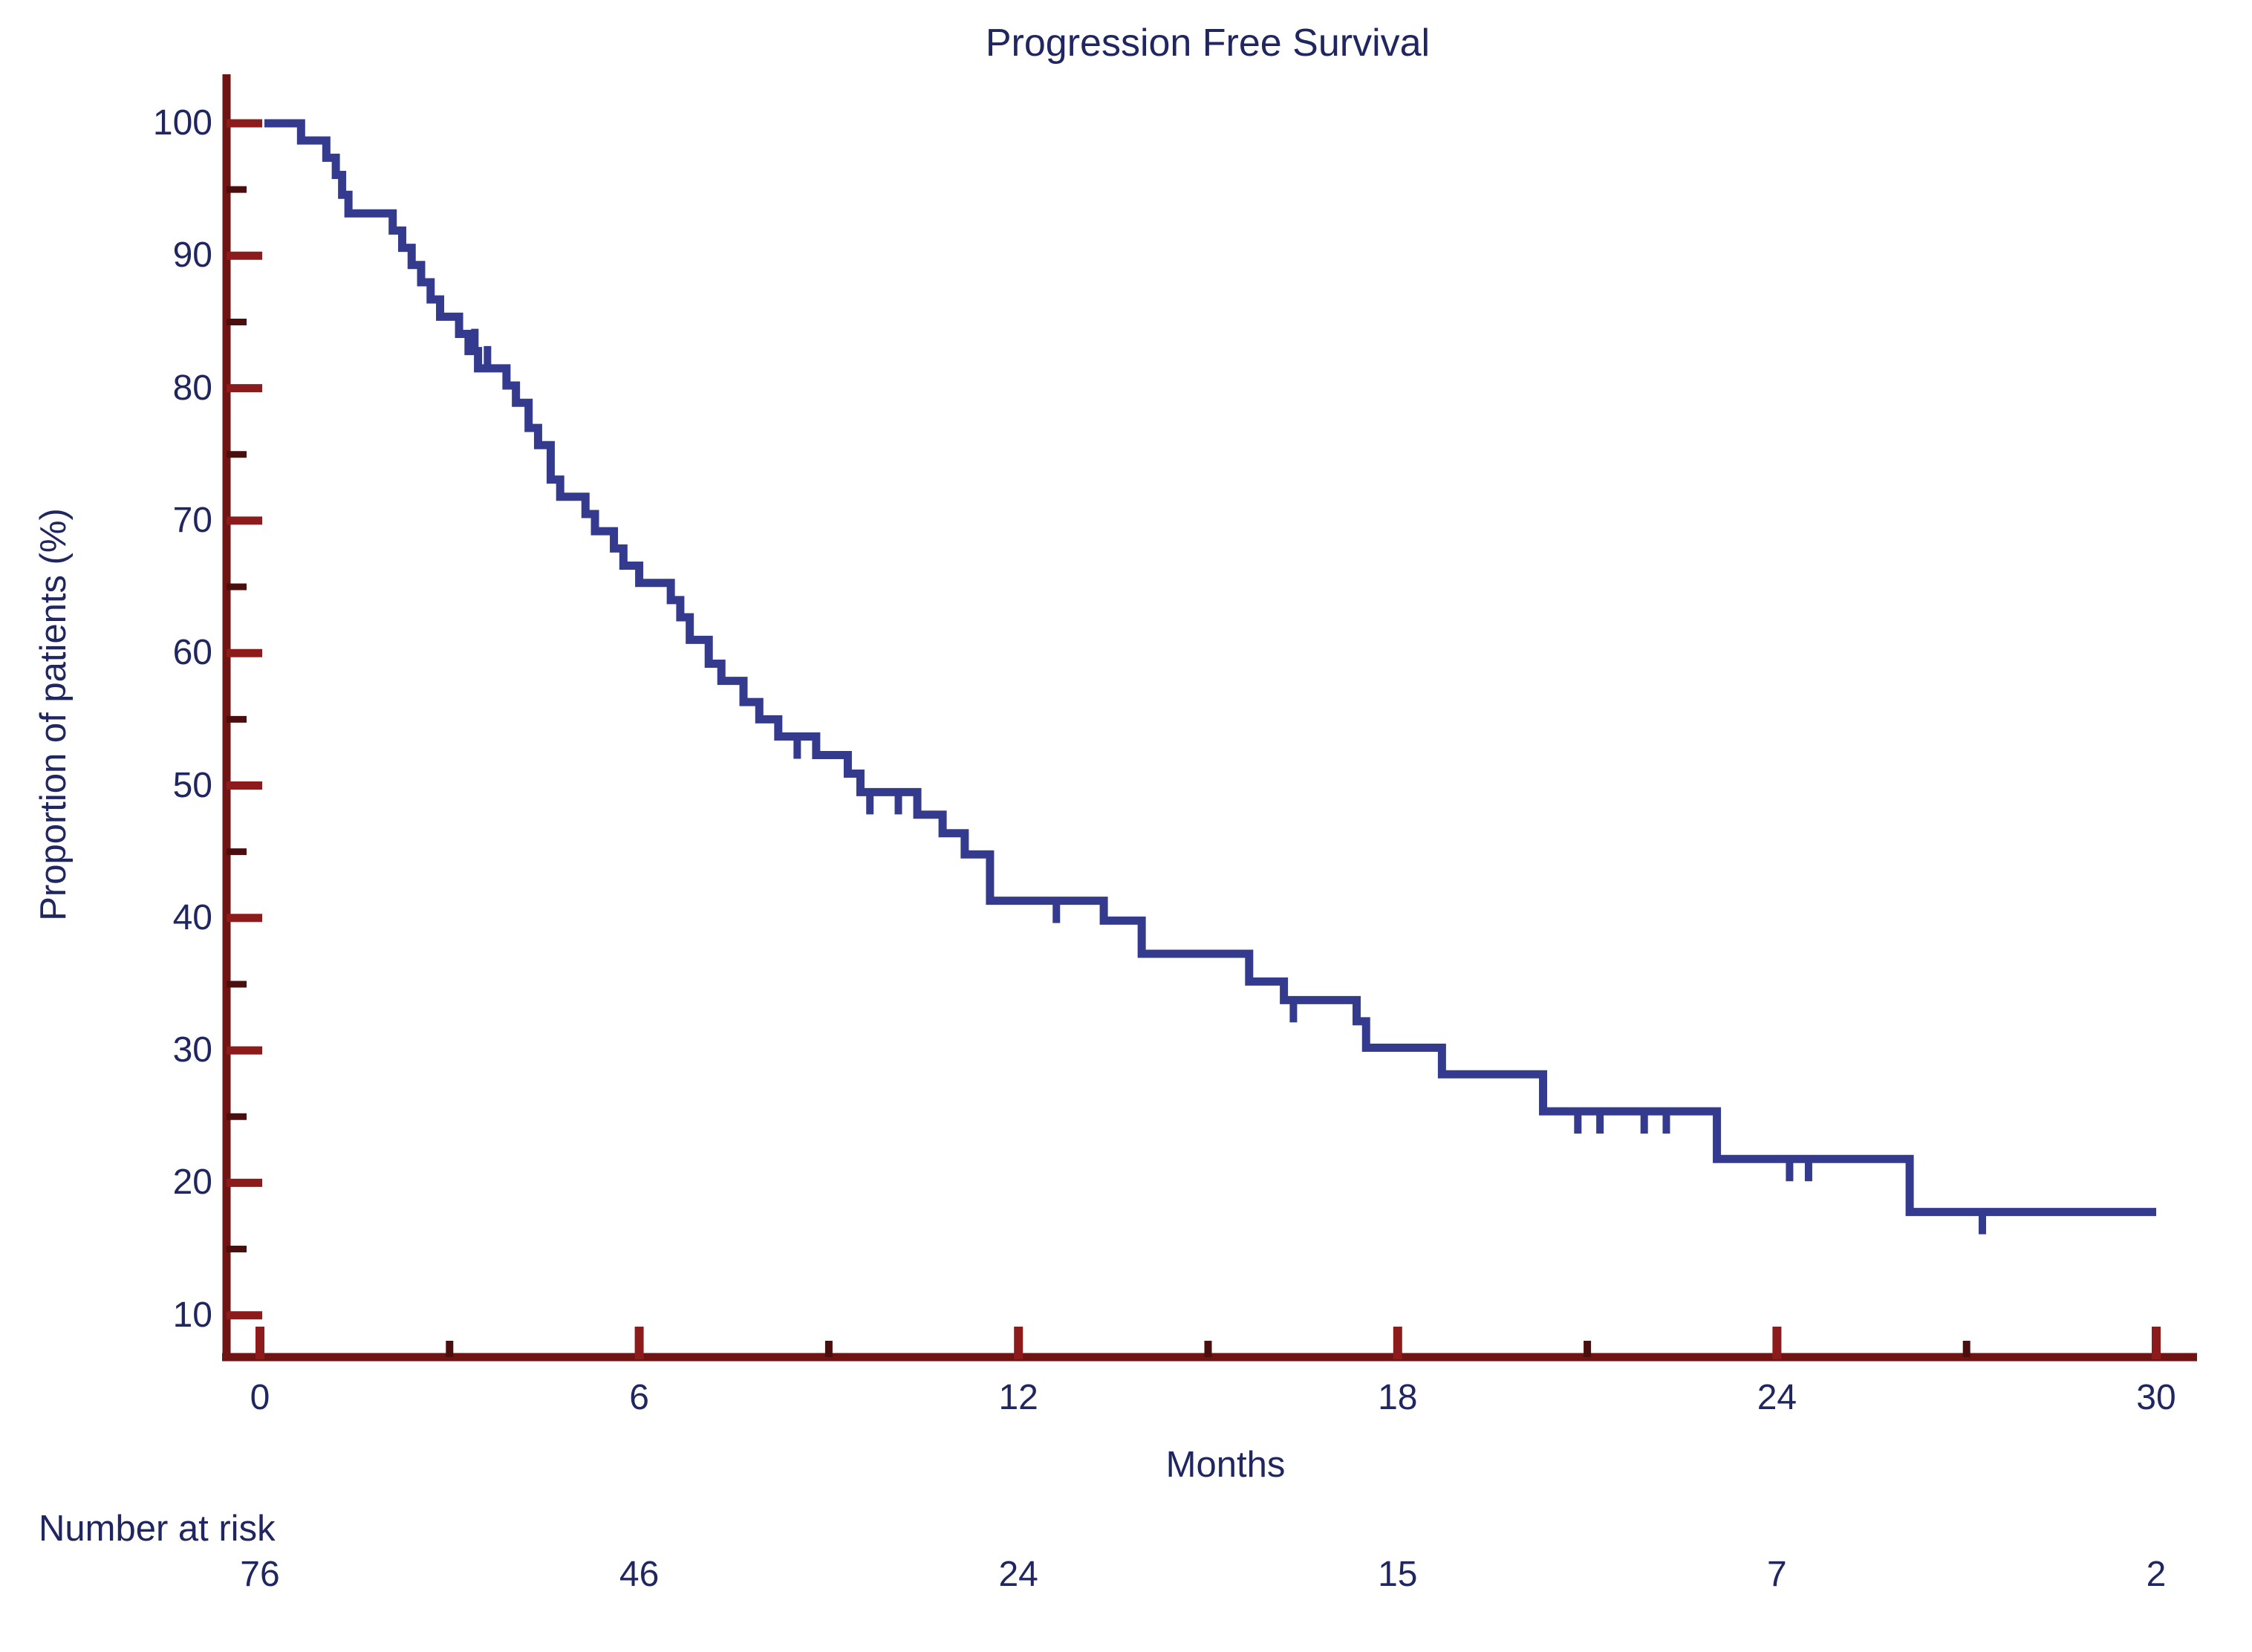 This screenshot has height=1652, width=2252. I want to click on at-risk-value: 7, so click(1777, 1575).